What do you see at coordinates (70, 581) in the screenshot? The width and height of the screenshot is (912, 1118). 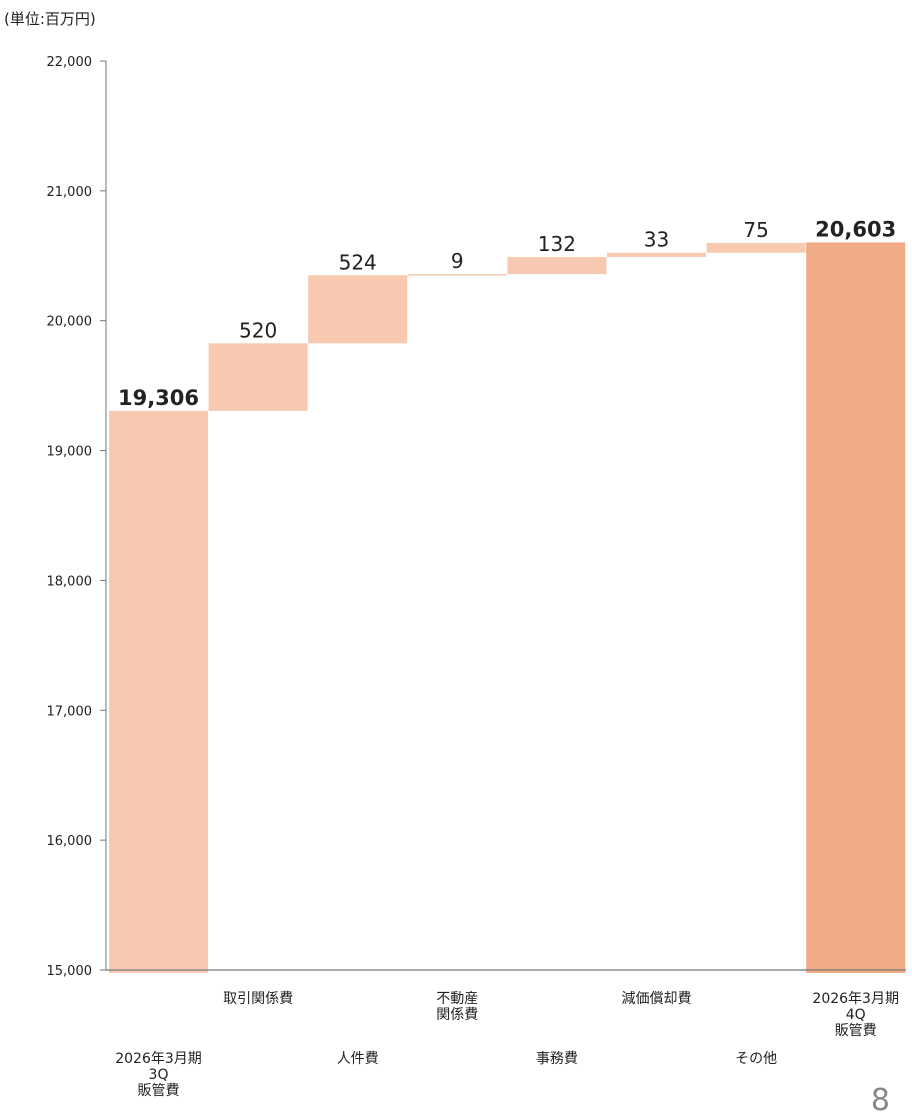 I see `y-tick-label: 18,000` at bounding box center [70, 581].